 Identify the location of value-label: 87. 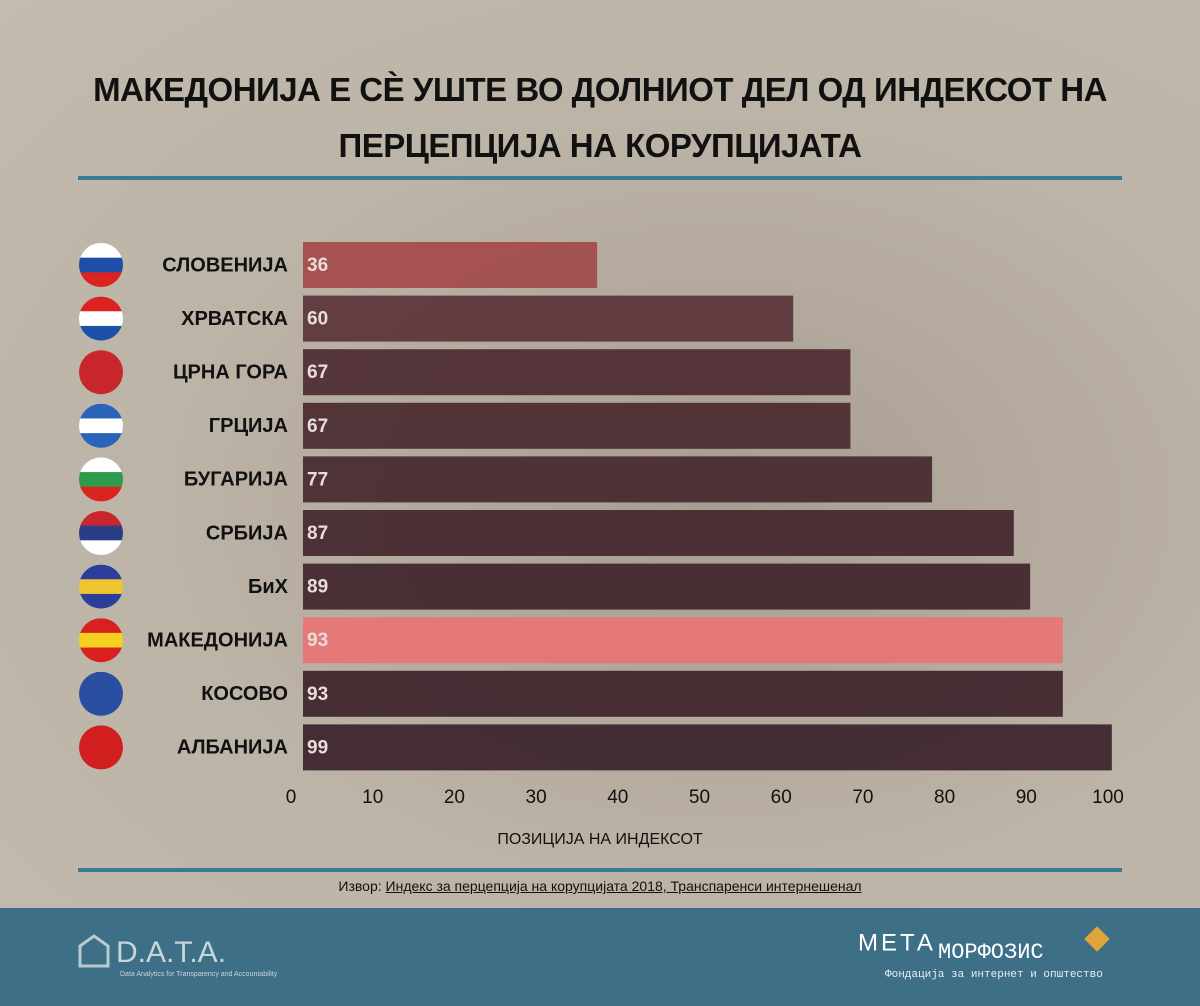
(317, 533).